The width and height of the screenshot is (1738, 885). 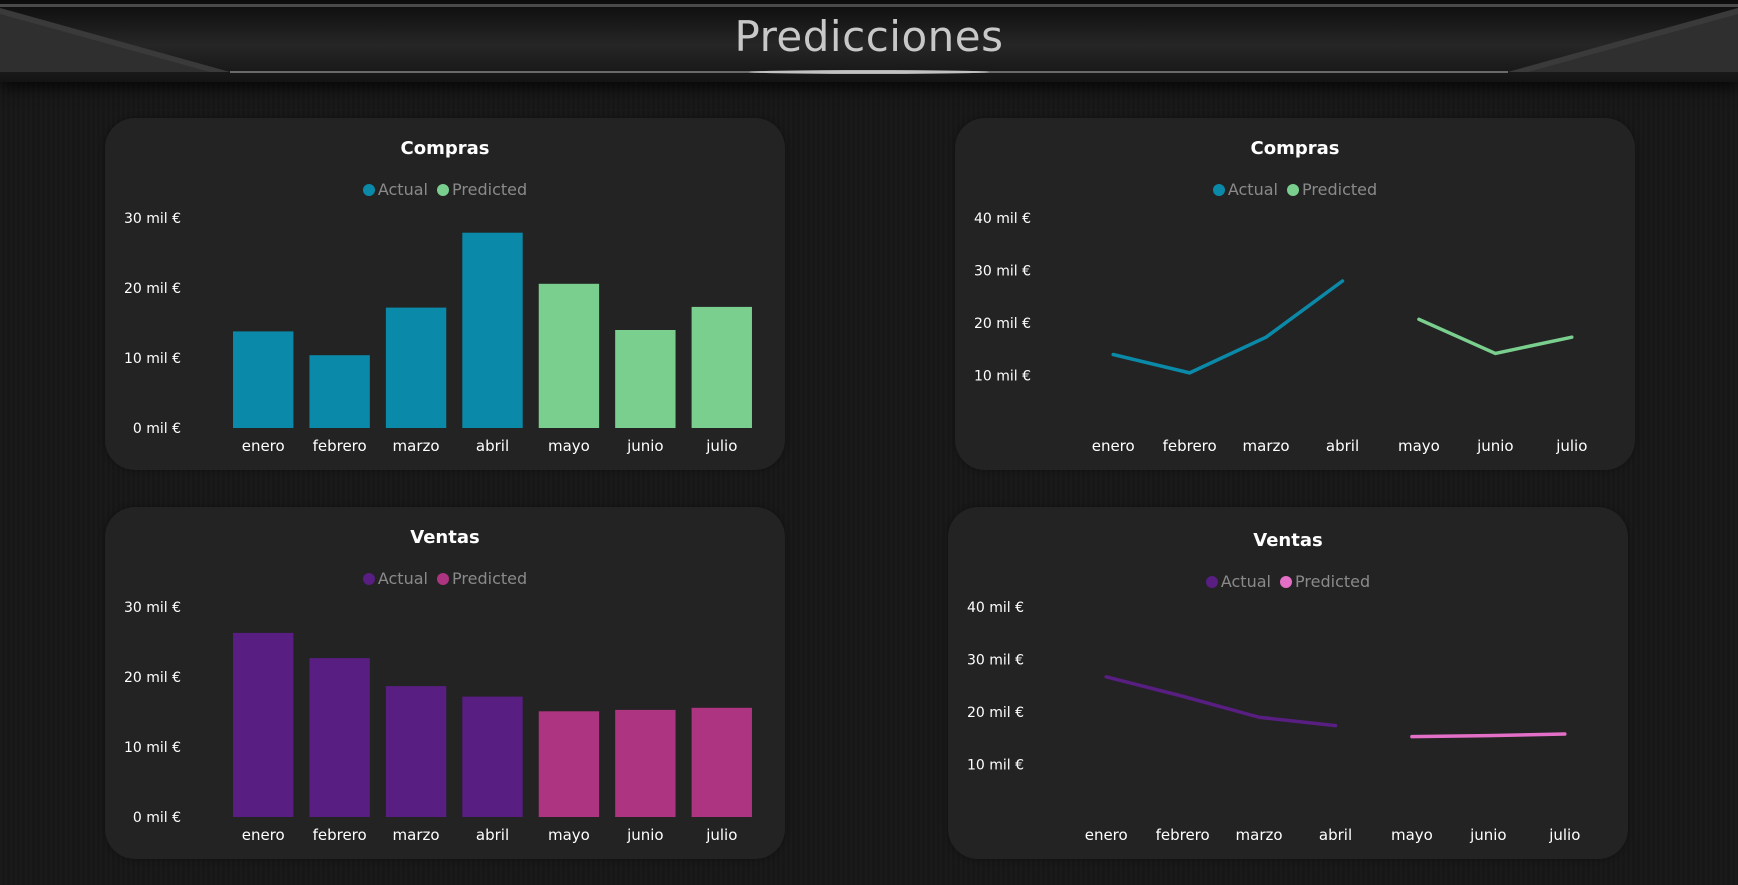 I want to click on title-banner: Predicciones, so click(x=869, y=41).